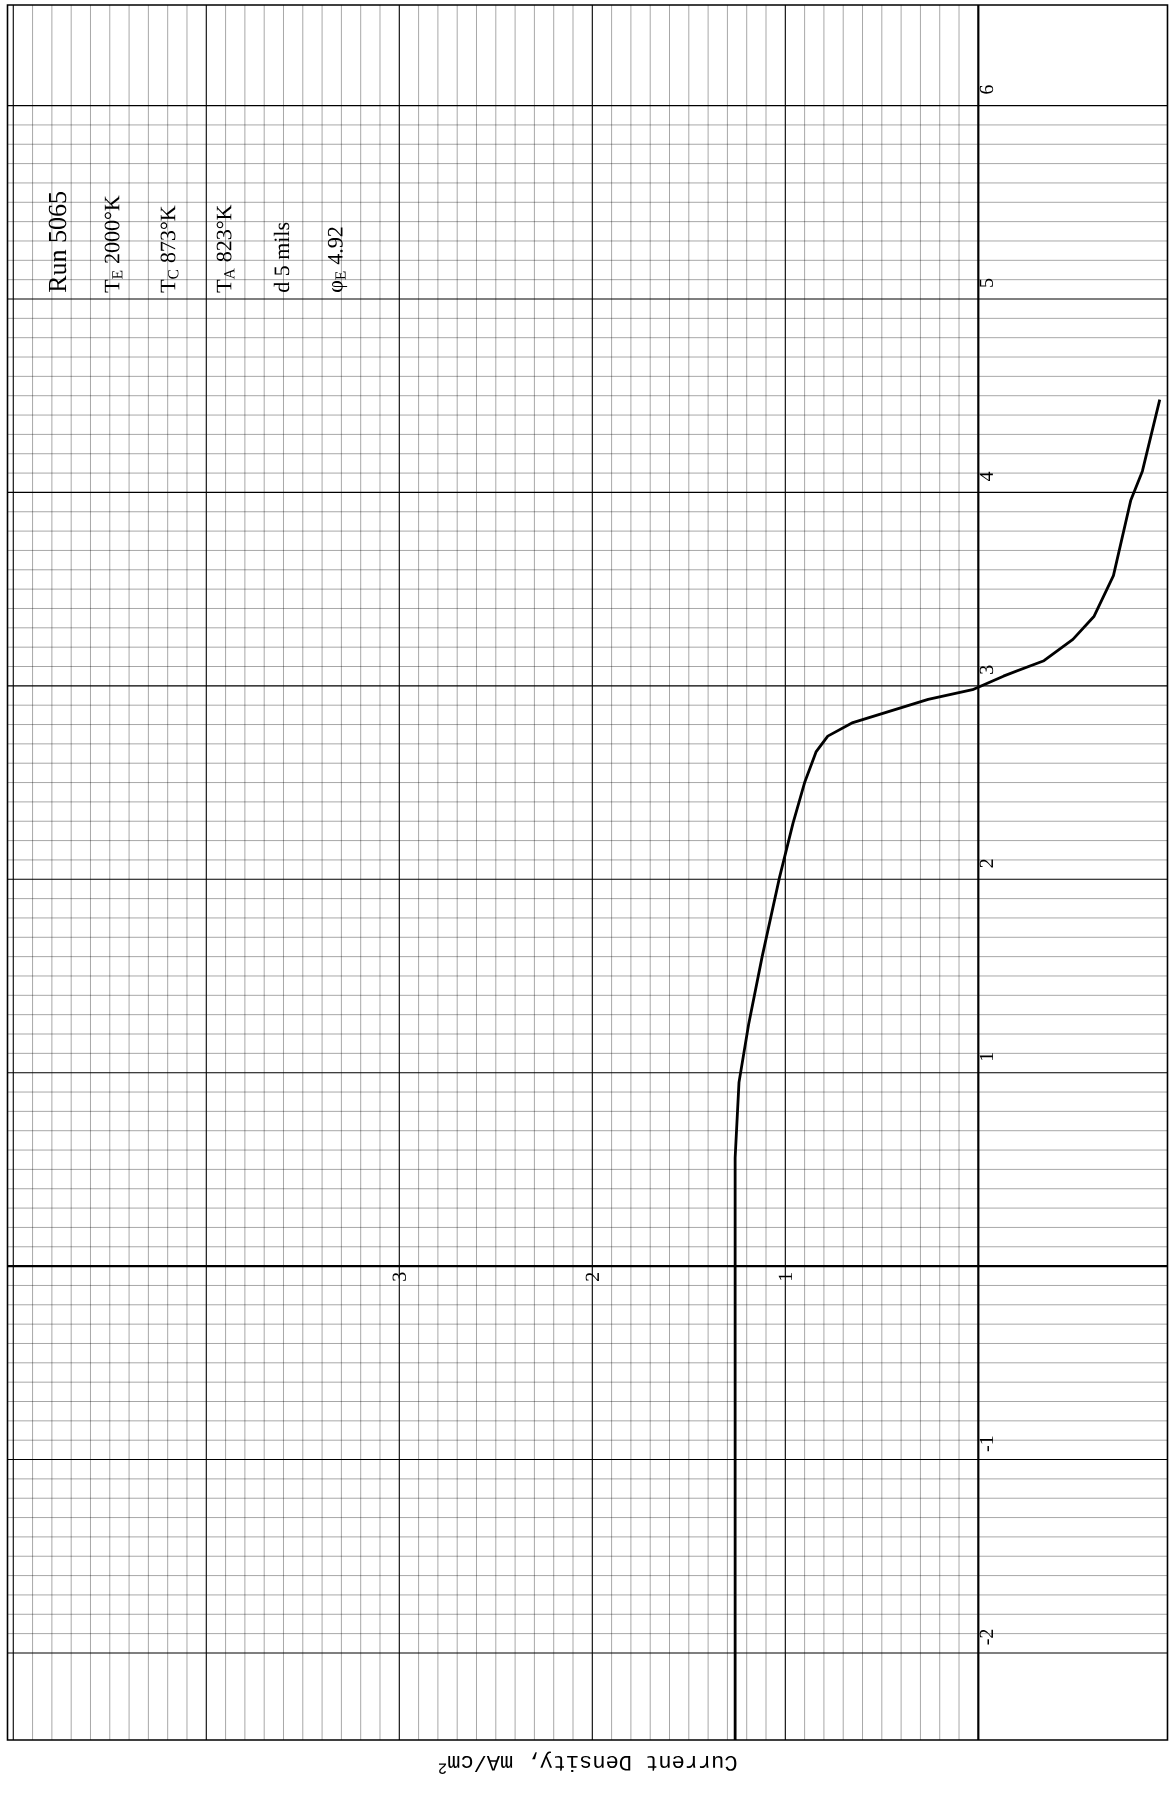 This screenshot has height=1812, width=1174. Describe the element at coordinates (113, 244) in the screenshot. I see `annotation: T$_{E}$ 2000°K` at that location.